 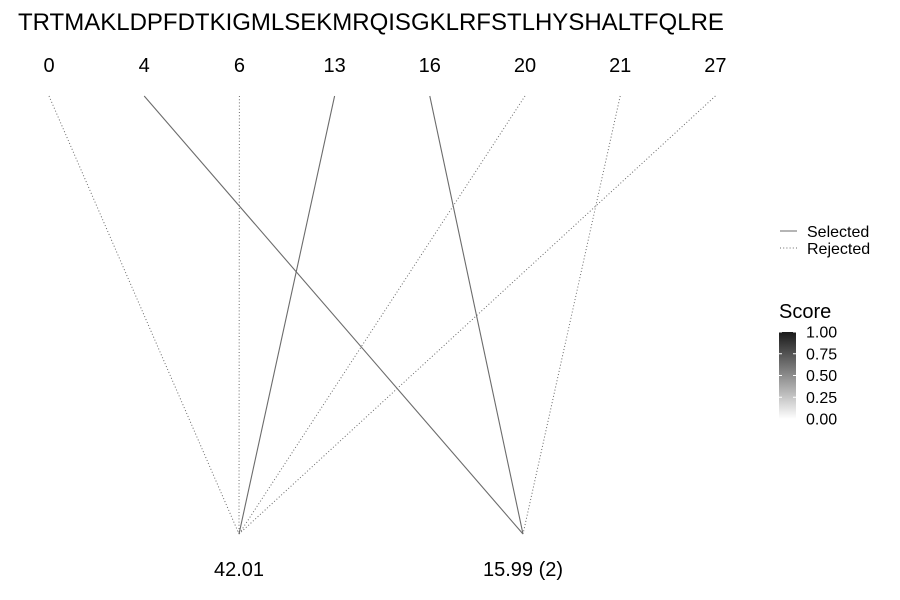 I want to click on top-tick-labels: 0 4 6 13 16 20 21 27, so click(x=384, y=66).